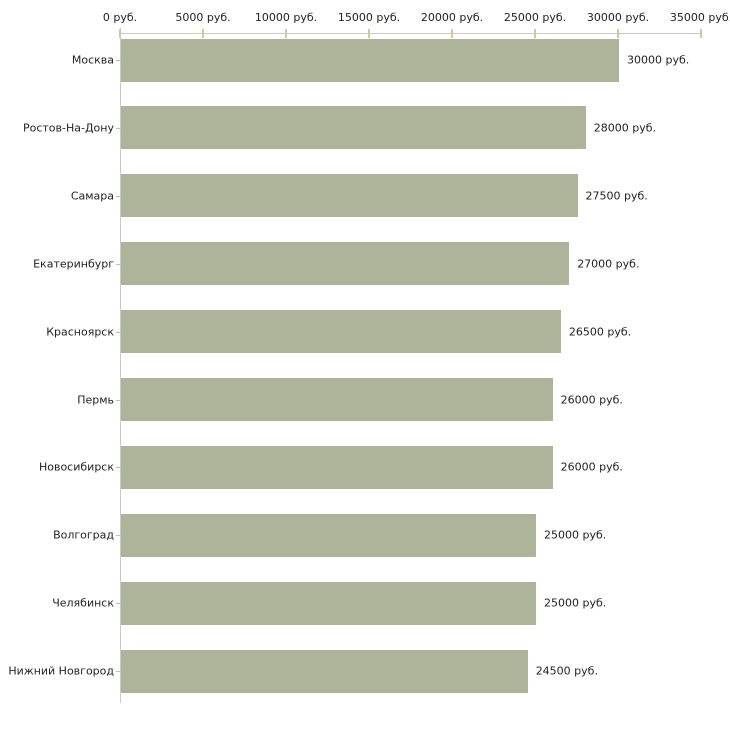 Image resolution: width=730 pixels, height=730 pixels. Describe the element at coordinates (699, 17) in the screenshot. I see `x-tick-label: 35000 руб.` at that location.